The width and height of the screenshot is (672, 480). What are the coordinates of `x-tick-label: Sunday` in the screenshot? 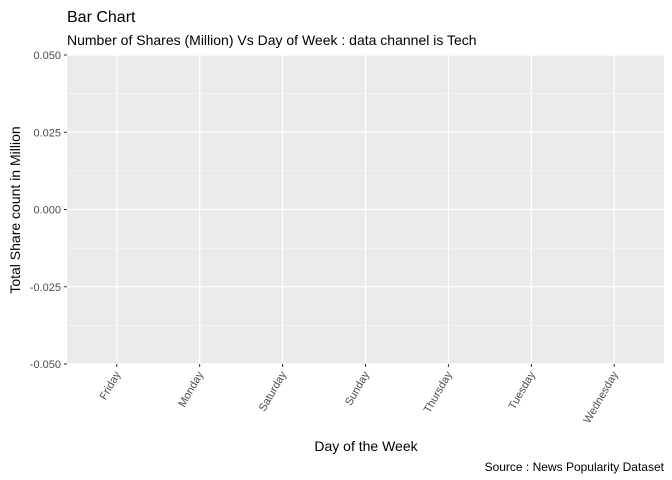 It's located at (357, 388).